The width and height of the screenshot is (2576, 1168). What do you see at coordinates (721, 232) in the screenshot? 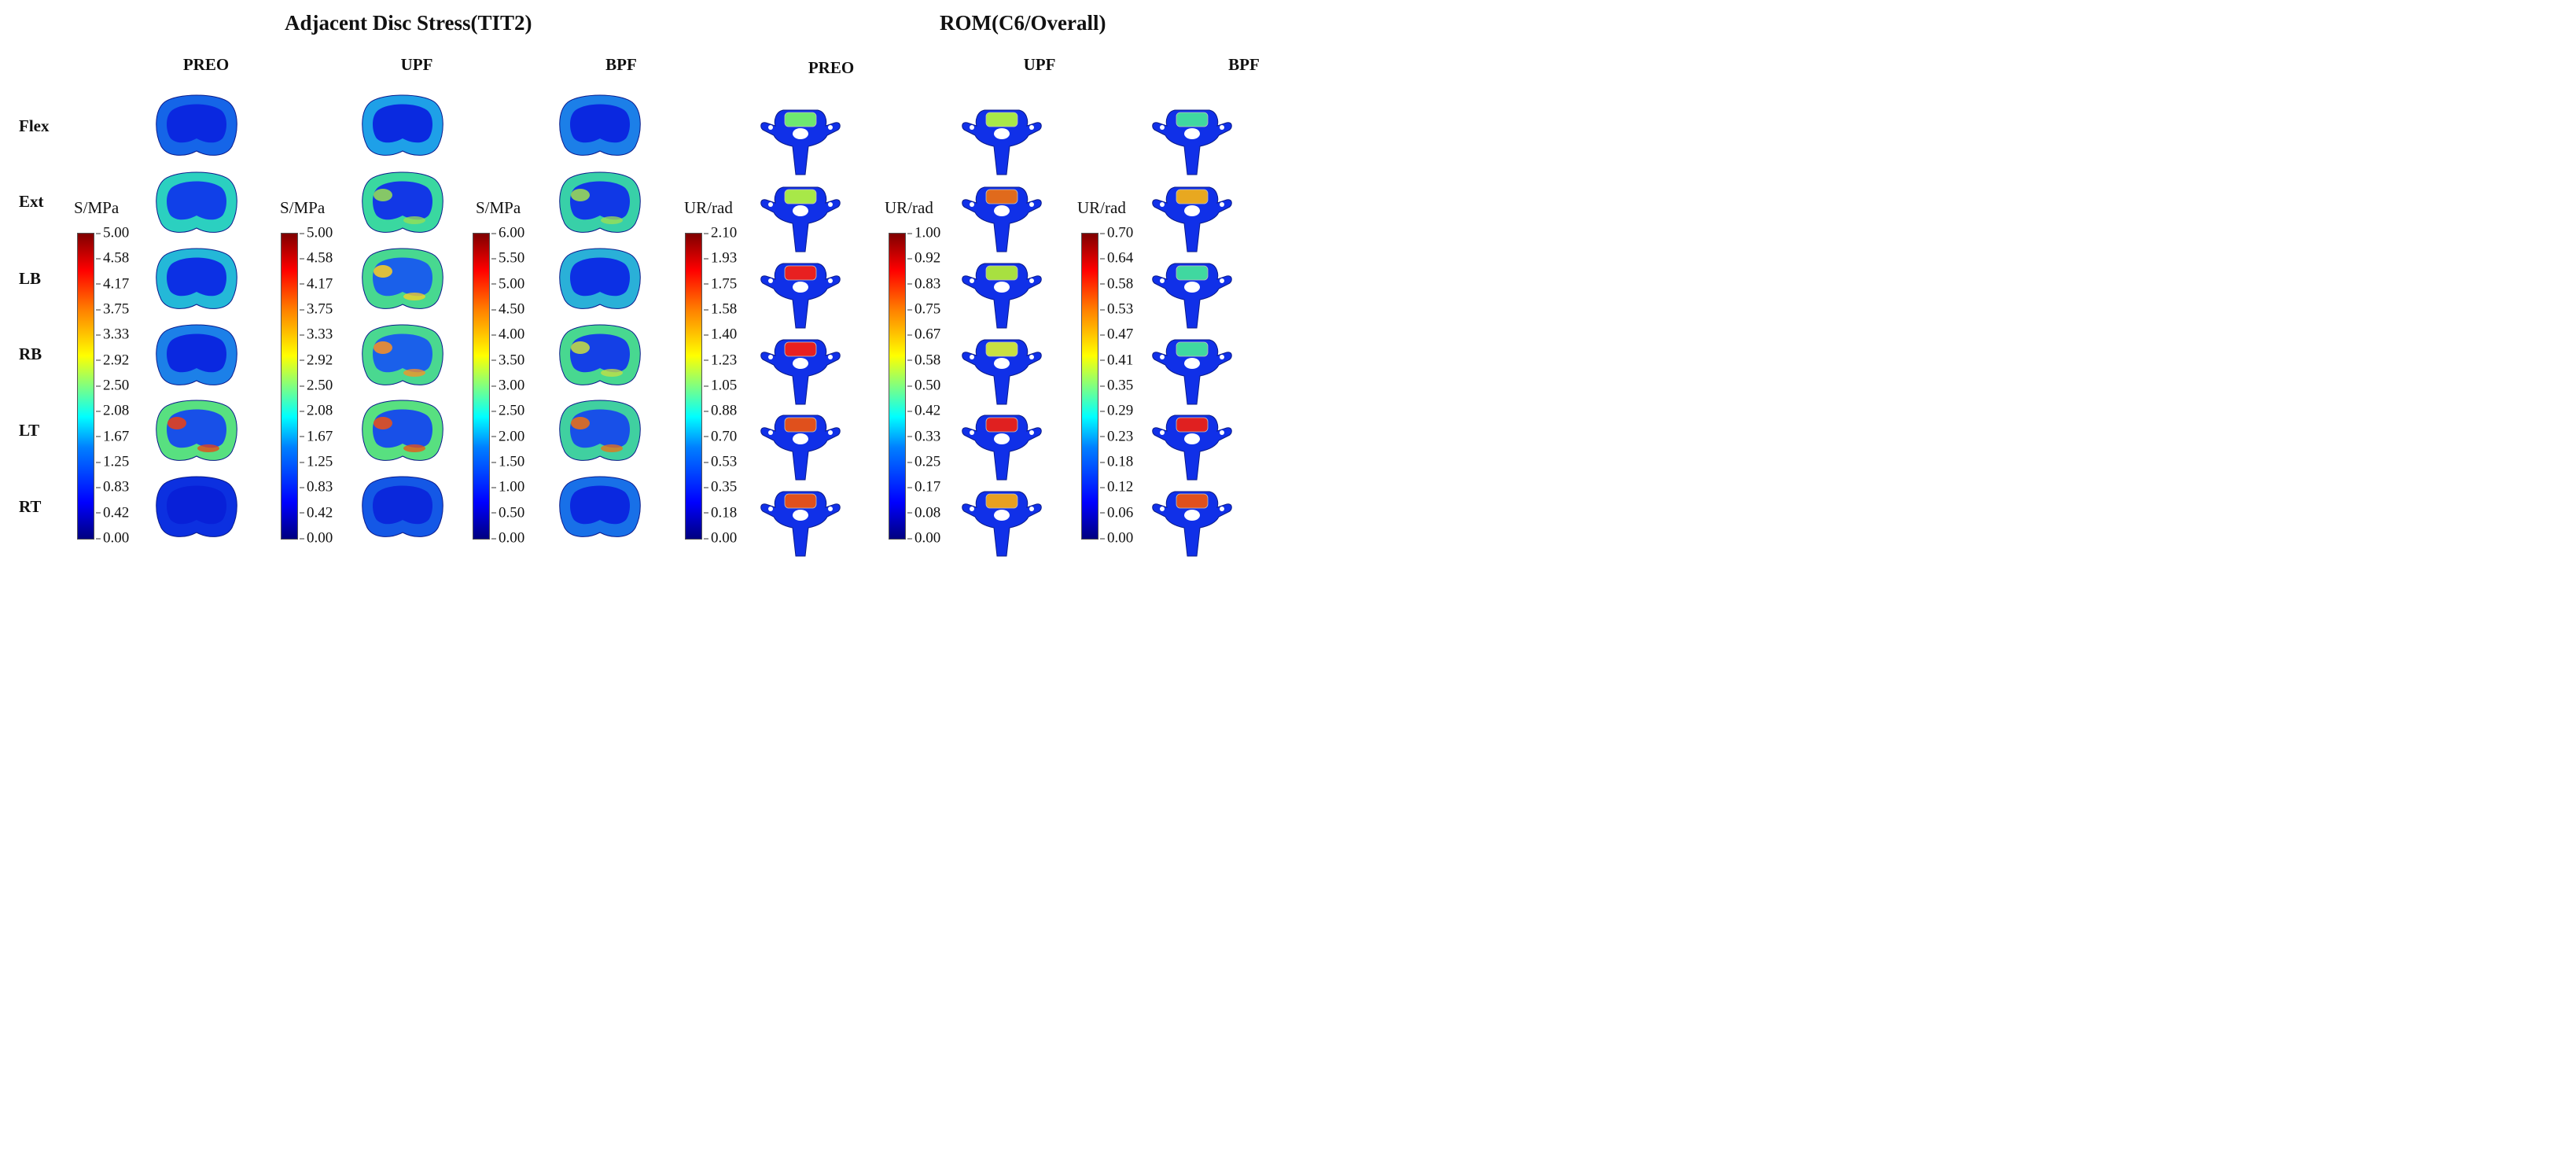
I see `colorbar-tick-label: 2.10` at bounding box center [721, 232].